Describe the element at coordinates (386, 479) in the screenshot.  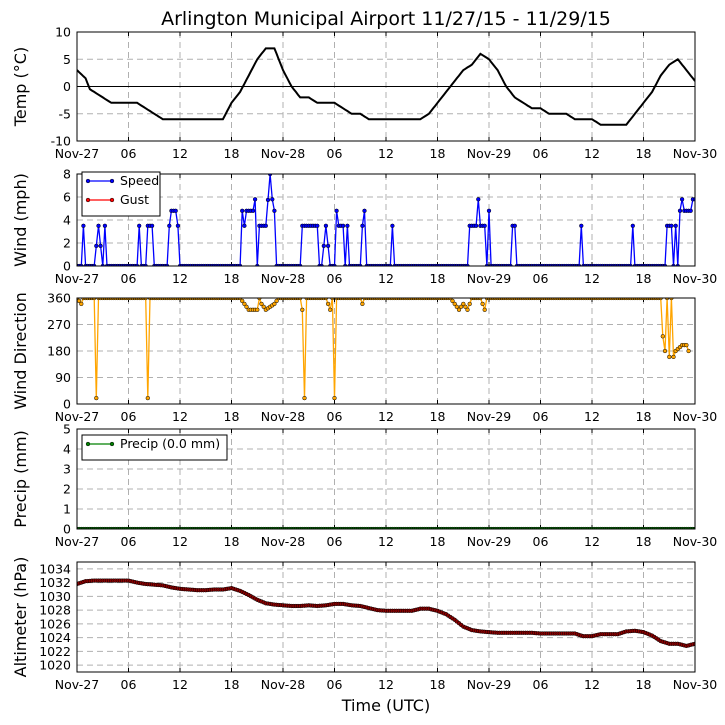
I see `axes-frame` at that location.